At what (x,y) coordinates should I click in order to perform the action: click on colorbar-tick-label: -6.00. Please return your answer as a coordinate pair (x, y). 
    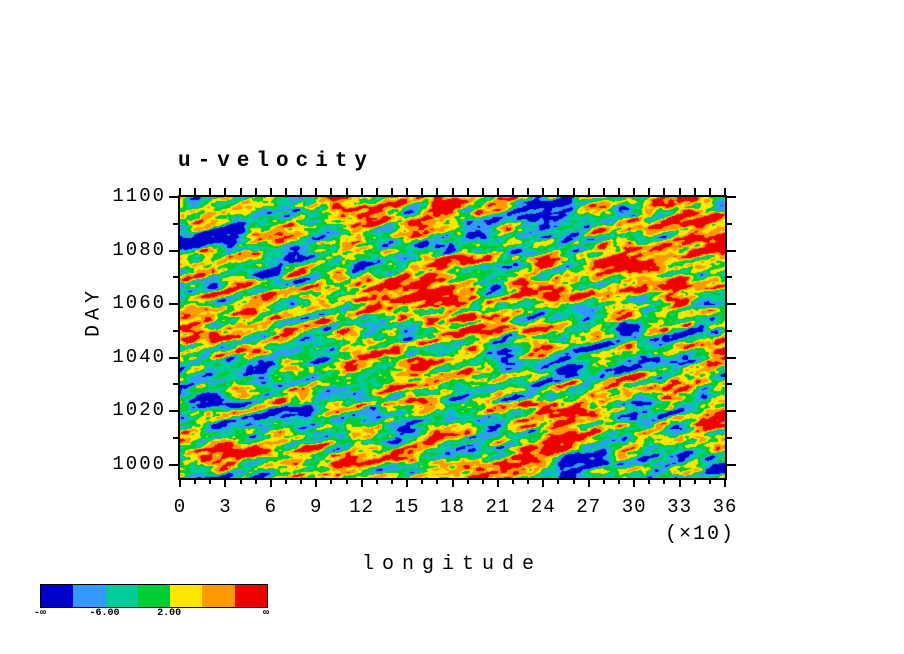
    Looking at the image, I should click on (104, 613).